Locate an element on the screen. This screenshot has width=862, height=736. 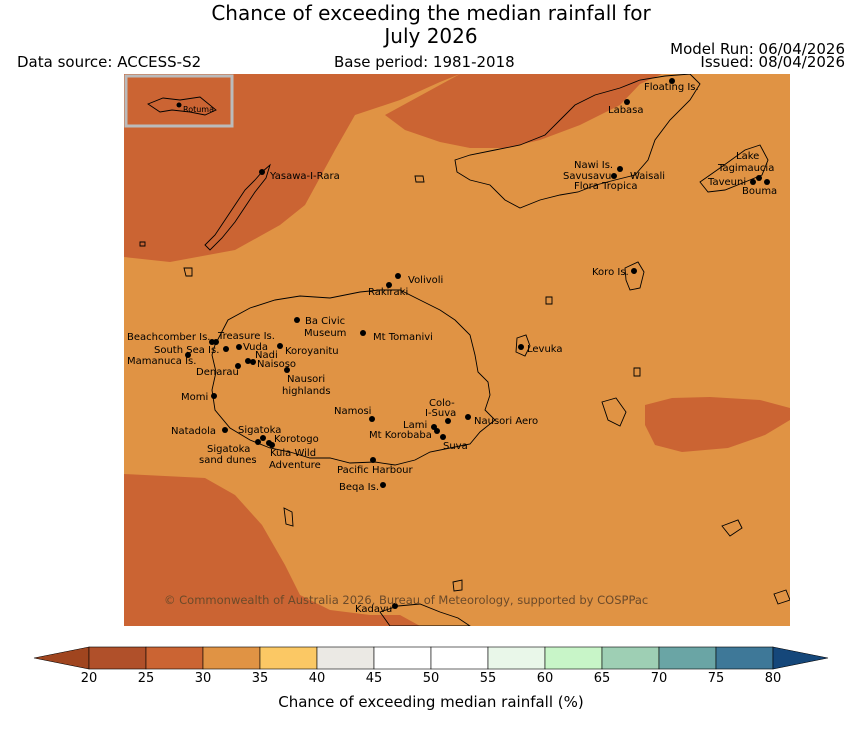
rotuma-marker is located at coordinates (179, 105).